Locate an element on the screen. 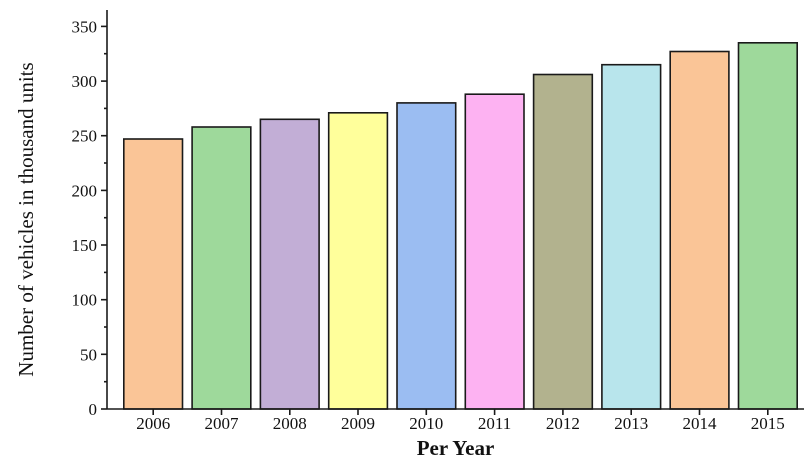 Image resolution: width=810 pixels, height=462 pixels. y-tick-label-350: 350 is located at coordinates (85, 26).